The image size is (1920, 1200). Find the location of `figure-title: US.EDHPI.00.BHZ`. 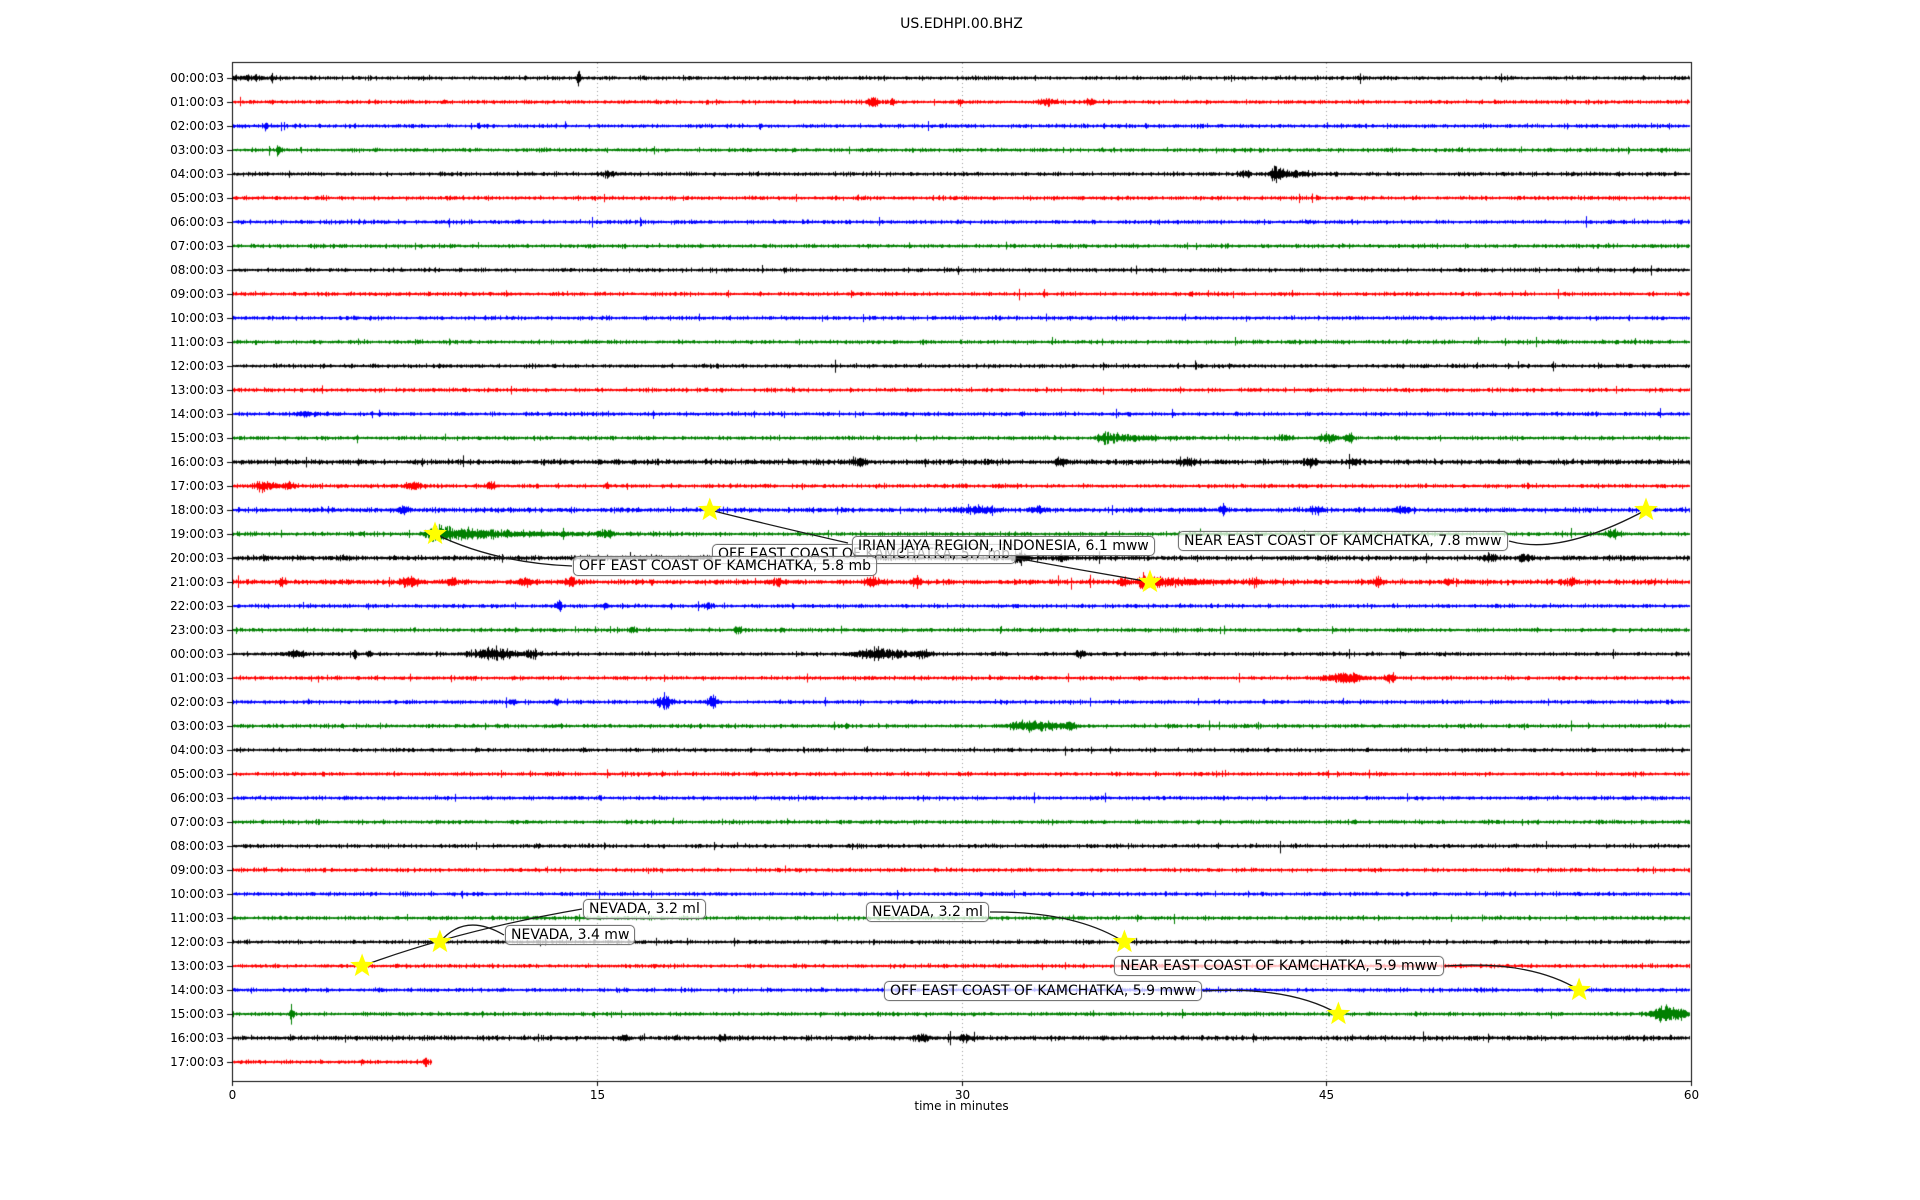

figure-title: US.EDHPI.00.BHZ is located at coordinates (961, 24).